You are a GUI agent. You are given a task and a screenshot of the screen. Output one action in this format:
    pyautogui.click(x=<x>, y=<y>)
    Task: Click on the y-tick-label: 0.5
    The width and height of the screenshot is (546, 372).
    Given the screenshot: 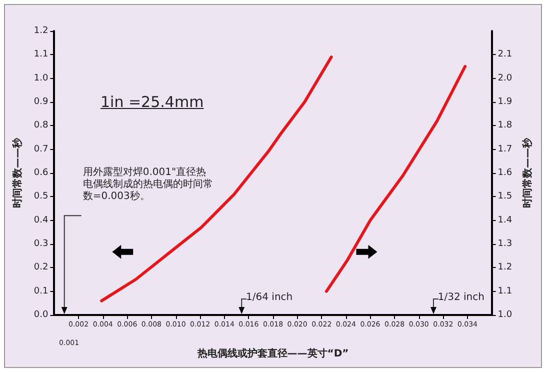 What is the action you would take?
    pyautogui.click(x=41, y=197)
    